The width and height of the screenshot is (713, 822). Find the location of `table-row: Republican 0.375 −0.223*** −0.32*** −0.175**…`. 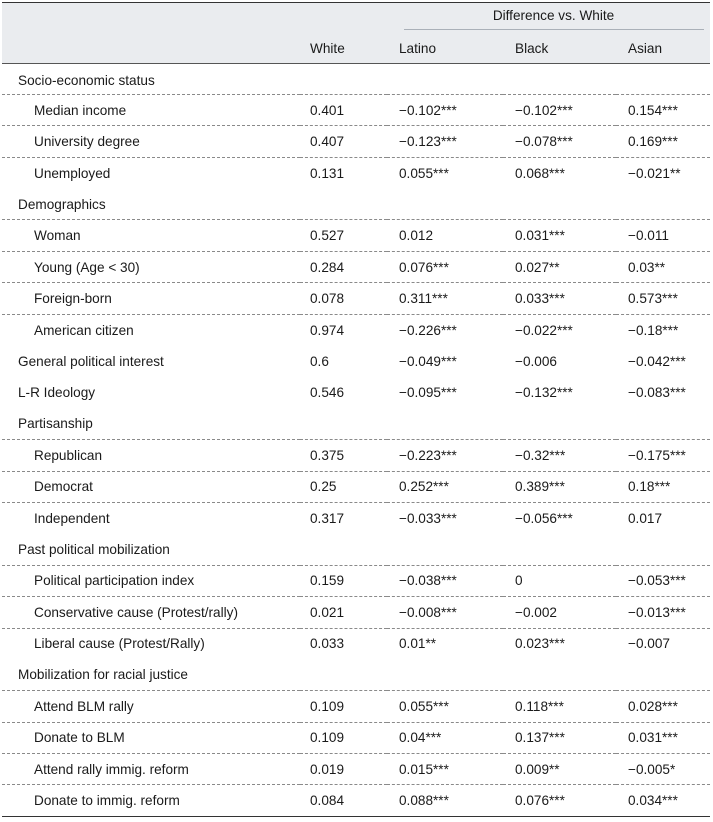

table-row: Republican 0.375 −0.223*** −0.32*** −0.175**… is located at coordinates (356, 455).